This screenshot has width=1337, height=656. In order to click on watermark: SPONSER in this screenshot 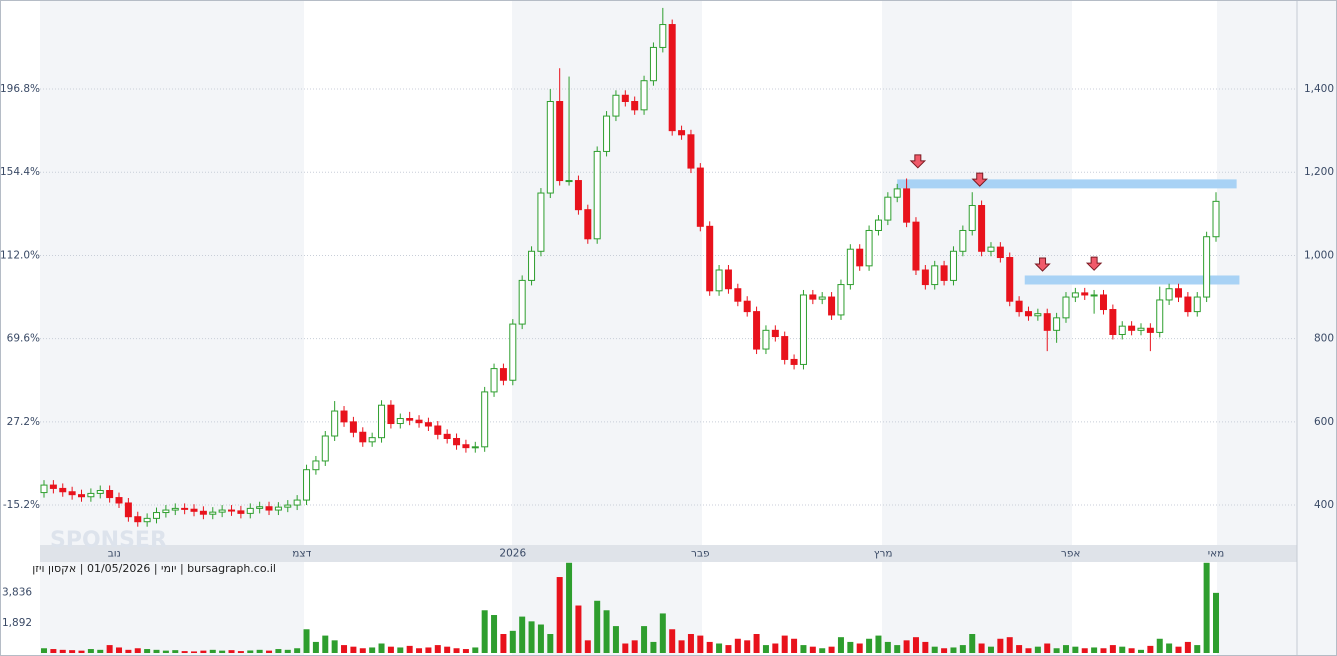, I will do `click(108, 540)`.